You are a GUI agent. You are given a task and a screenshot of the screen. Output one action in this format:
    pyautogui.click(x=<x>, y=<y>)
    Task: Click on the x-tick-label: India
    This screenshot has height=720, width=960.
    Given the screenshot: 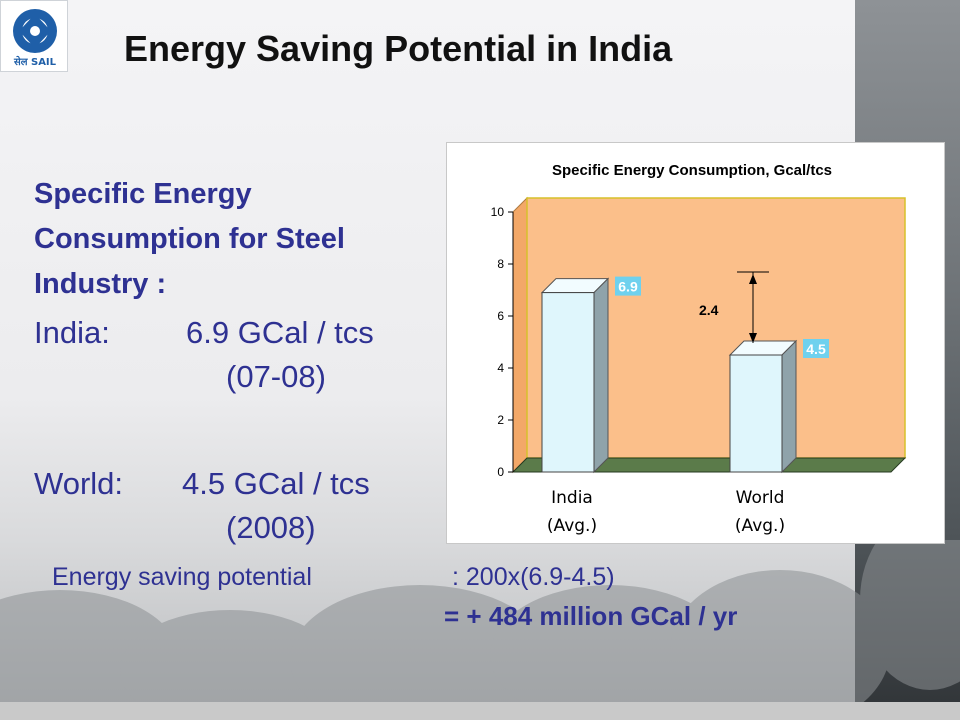 What is the action you would take?
    pyautogui.click(x=572, y=498)
    